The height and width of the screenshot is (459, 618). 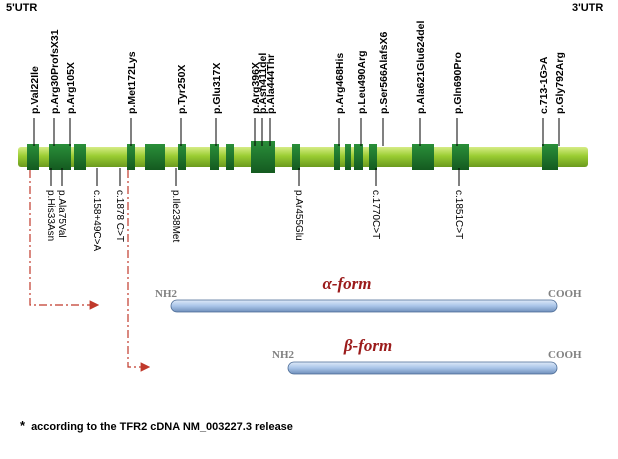 I want to click on mutation-label: p.Gly792Arg, so click(x=560, y=83).